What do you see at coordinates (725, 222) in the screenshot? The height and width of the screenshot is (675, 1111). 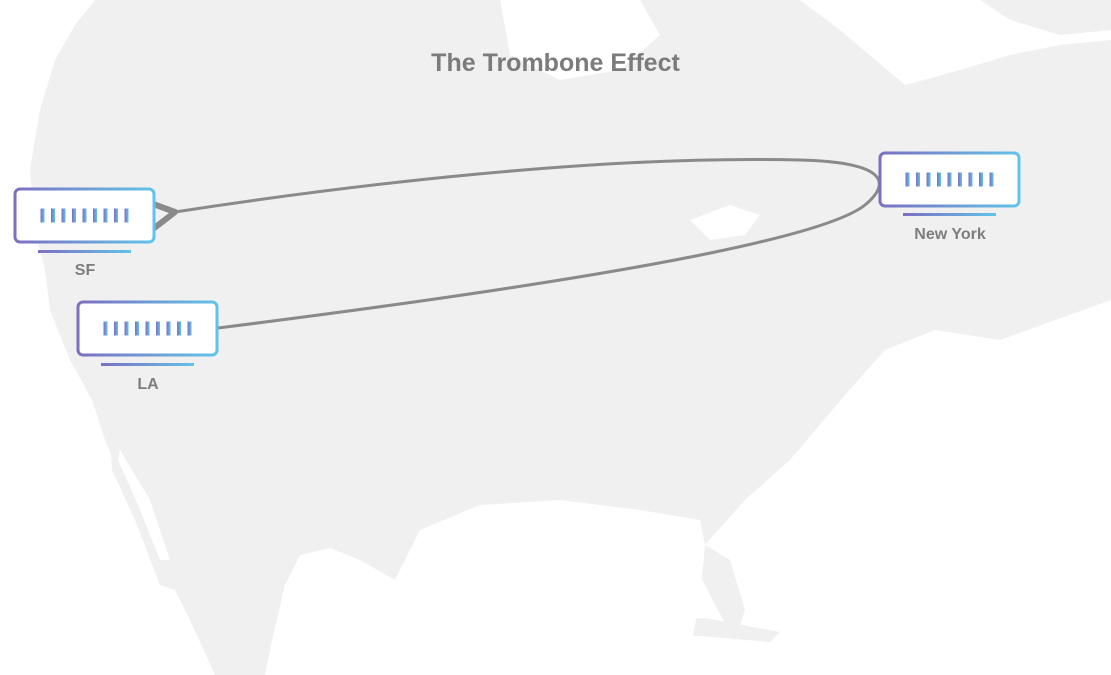 I see `great-lakes` at bounding box center [725, 222].